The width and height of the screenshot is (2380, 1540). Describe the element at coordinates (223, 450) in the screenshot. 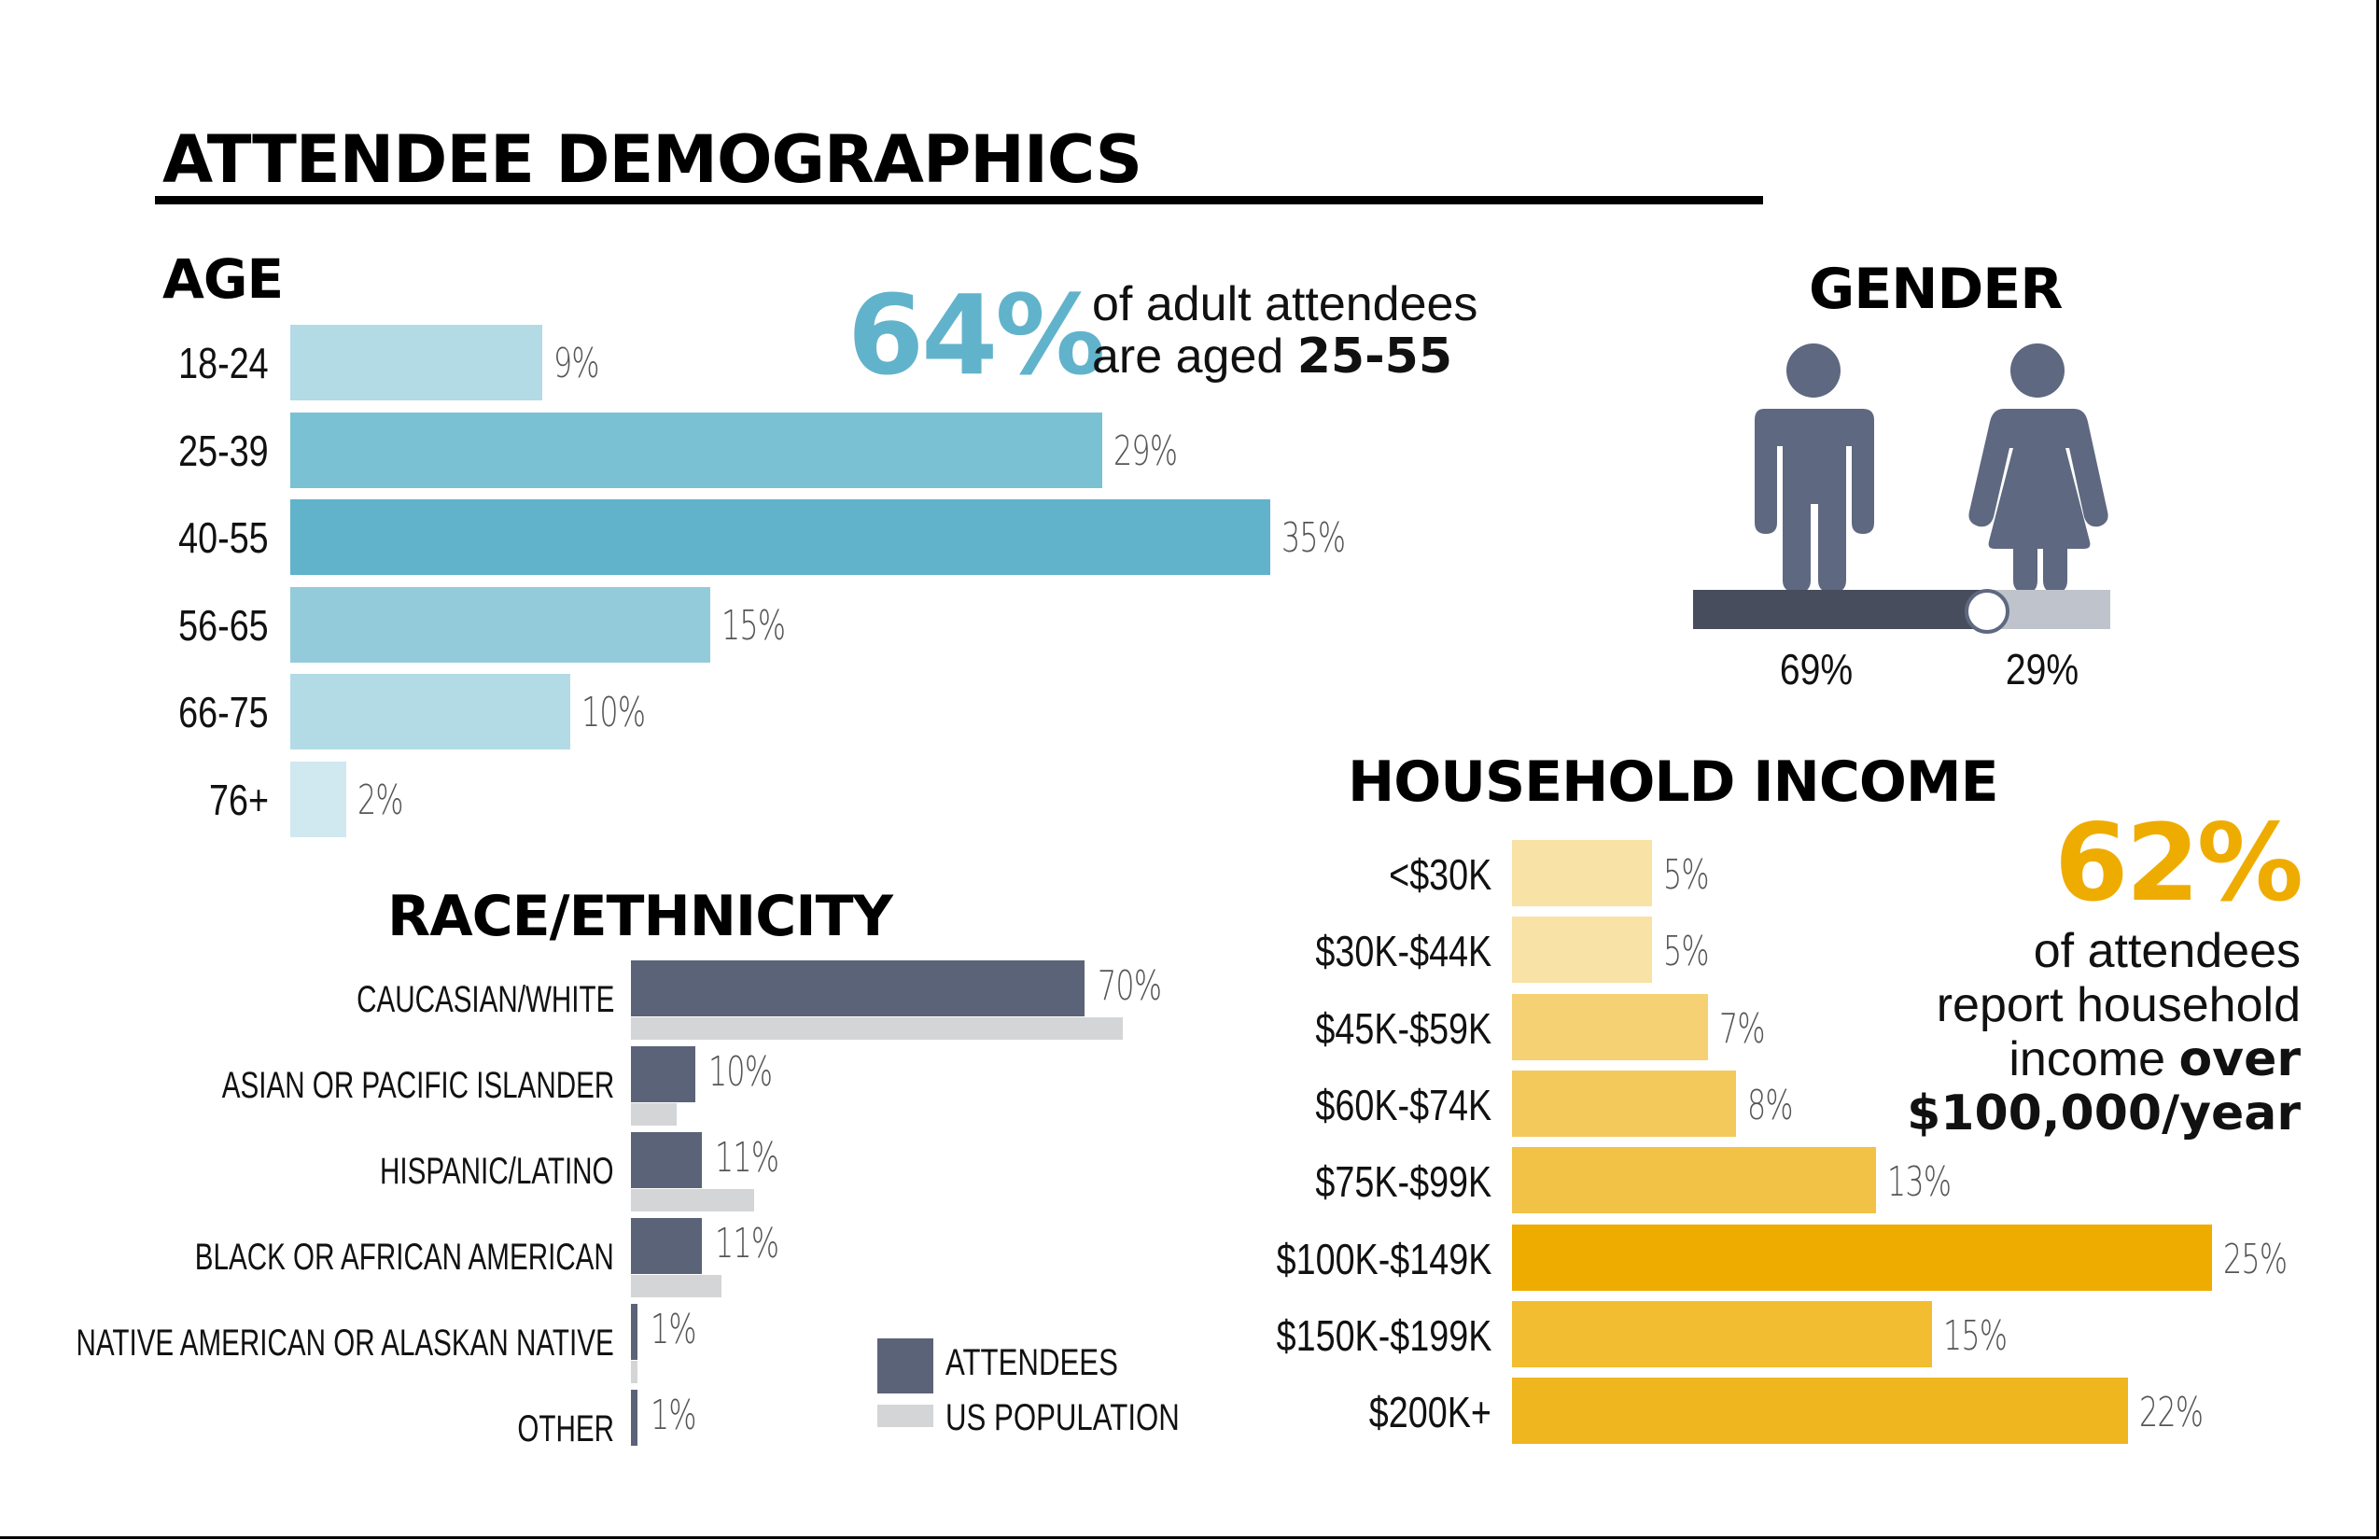

I see `age-label-25-39: 25-39` at that location.